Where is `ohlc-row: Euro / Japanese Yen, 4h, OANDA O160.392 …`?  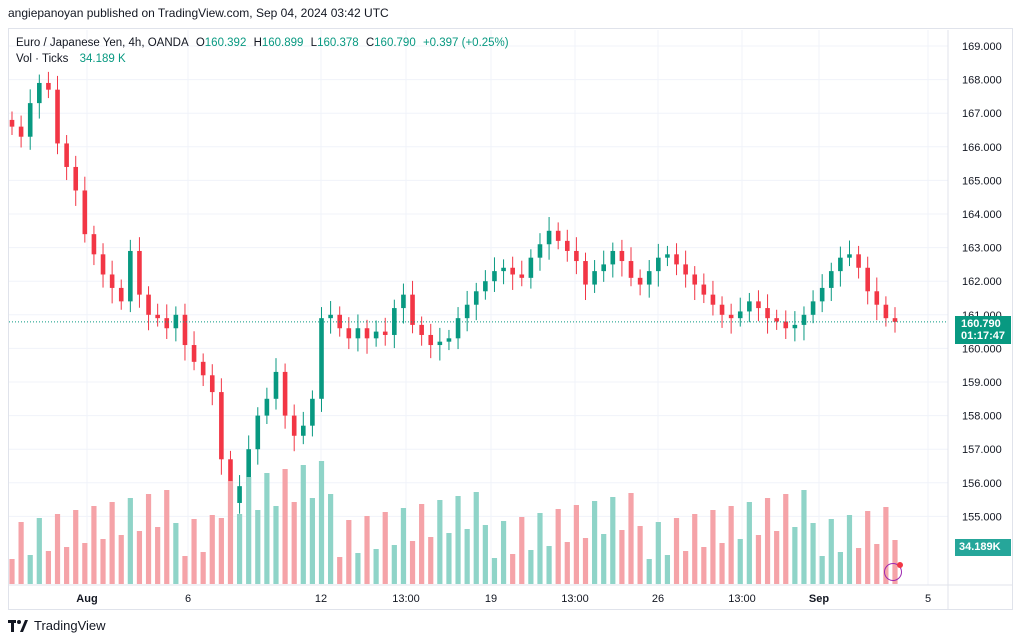
ohlc-row: Euro / Japanese Yen, 4h, OANDA O160.392 … is located at coordinates (262, 43).